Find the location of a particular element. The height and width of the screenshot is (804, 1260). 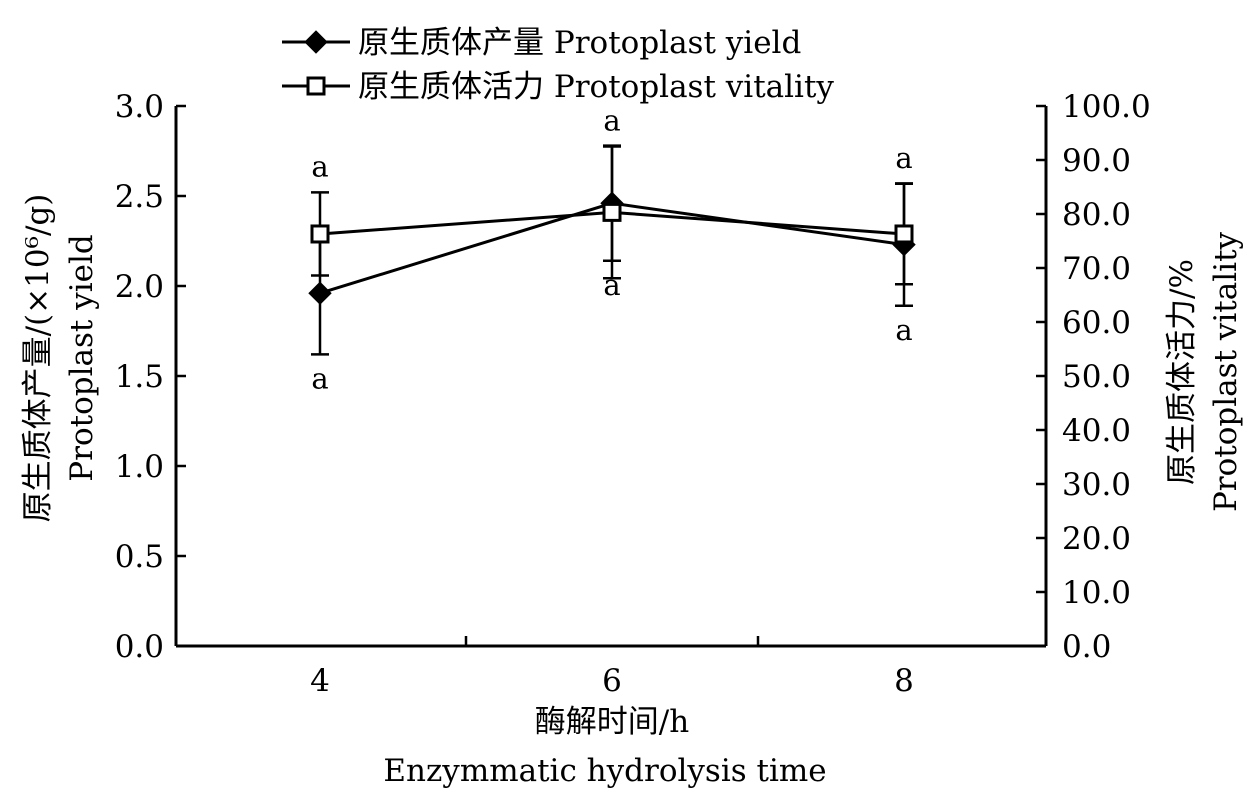

right-y-axis-label-chinese: 原生质体活力/% is located at coordinates (1182, 372).